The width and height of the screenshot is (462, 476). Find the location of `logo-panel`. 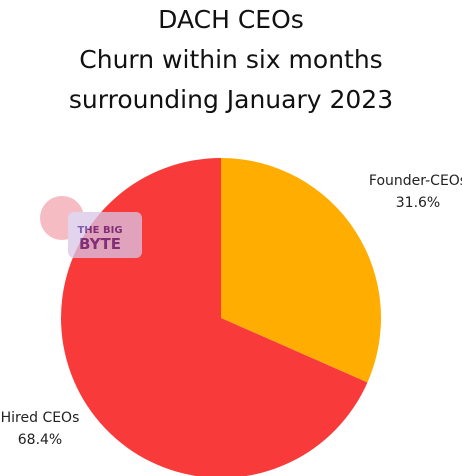

logo-panel is located at coordinates (105, 235).